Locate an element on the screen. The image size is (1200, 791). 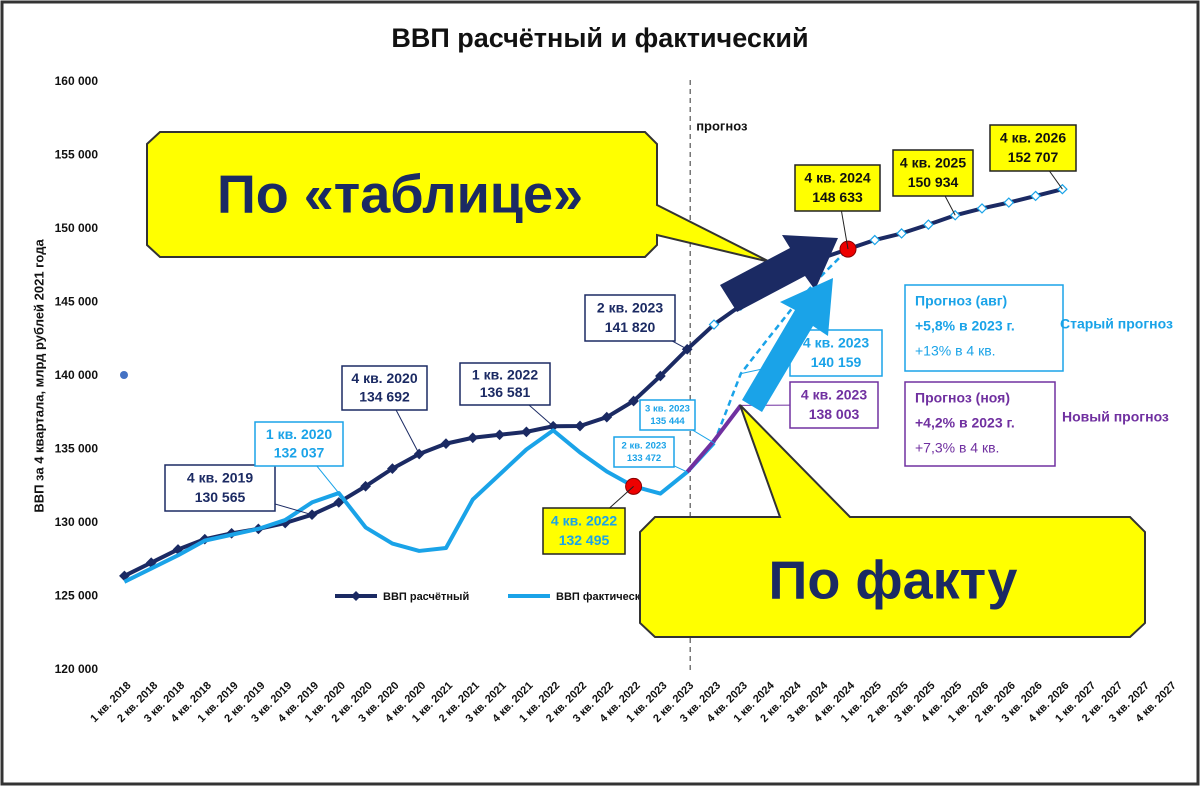
data-label: 140 159 is located at coordinates (836, 362).